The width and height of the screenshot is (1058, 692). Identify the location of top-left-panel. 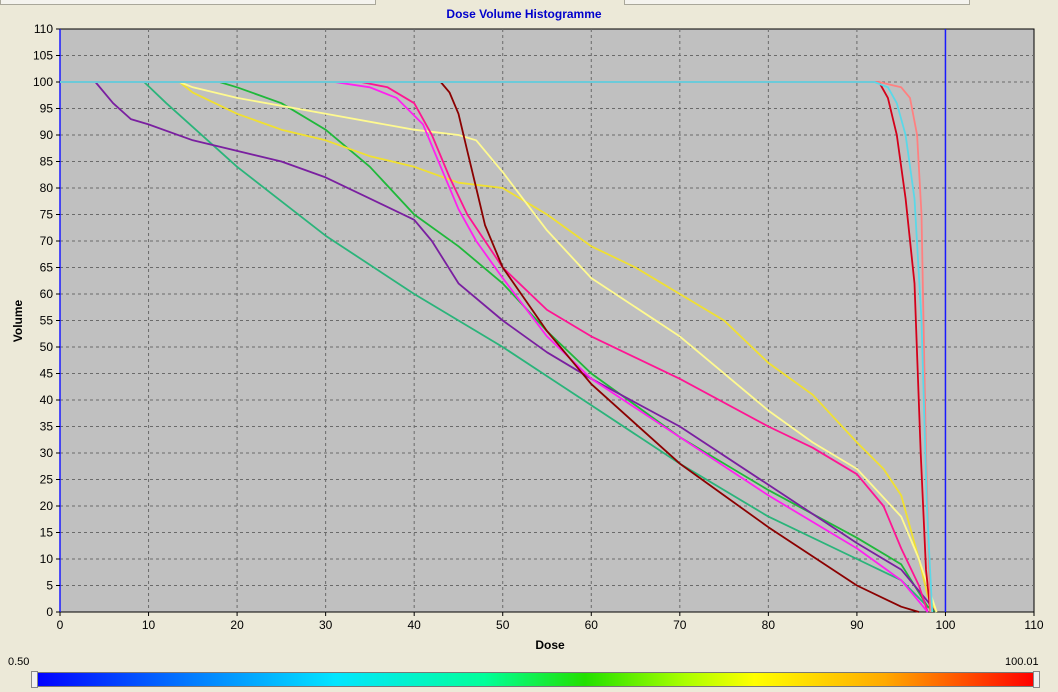
(188, 2).